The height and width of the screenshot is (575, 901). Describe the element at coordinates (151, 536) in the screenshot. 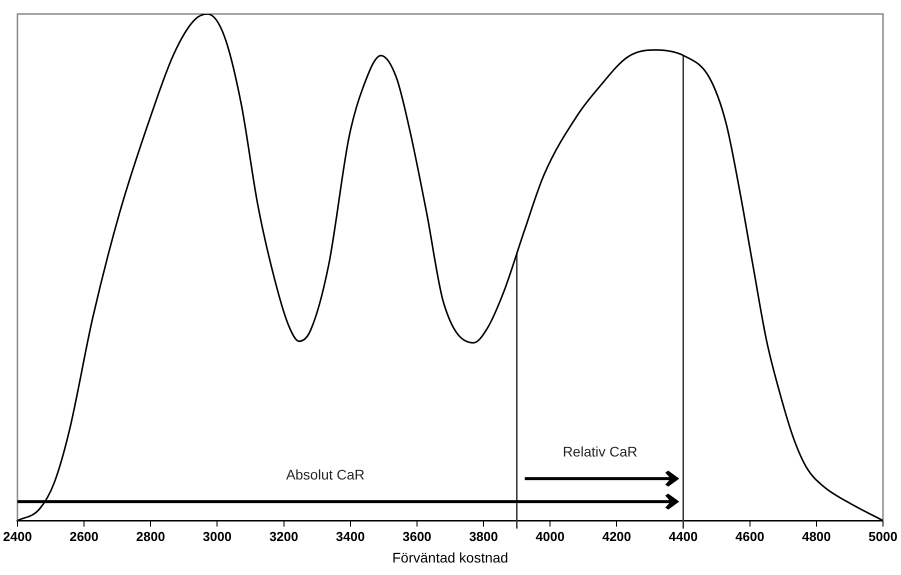

I see `x-tick-label: 2800` at that location.